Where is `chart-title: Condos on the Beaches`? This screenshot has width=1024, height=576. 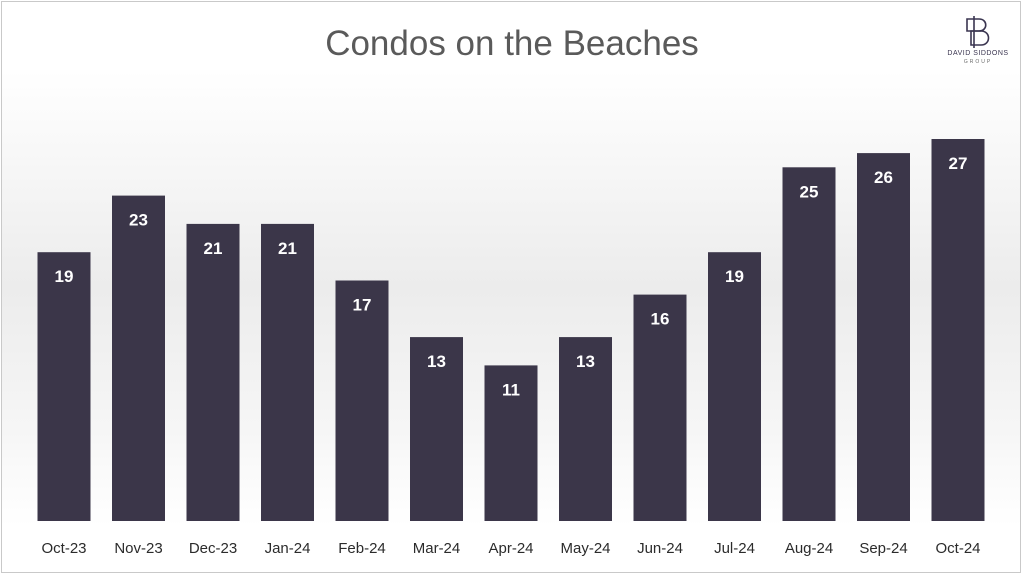 chart-title: Condos on the Beaches is located at coordinates (512, 43).